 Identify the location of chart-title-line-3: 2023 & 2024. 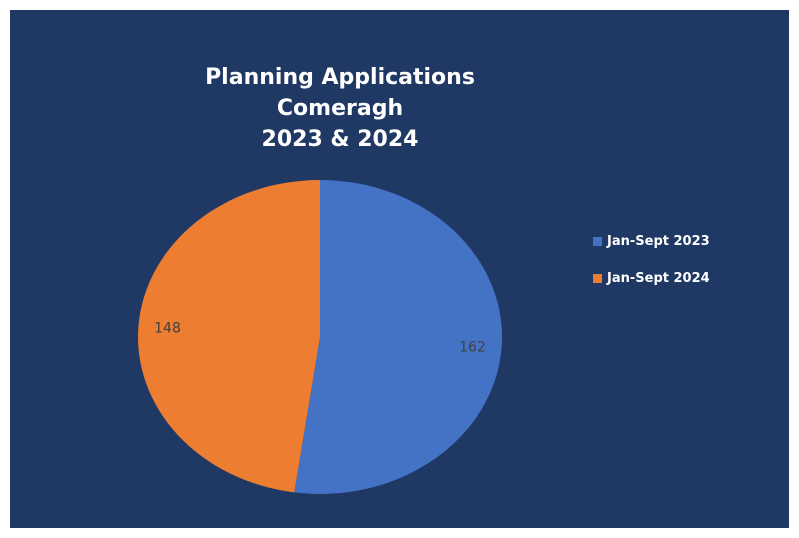
(340, 139).